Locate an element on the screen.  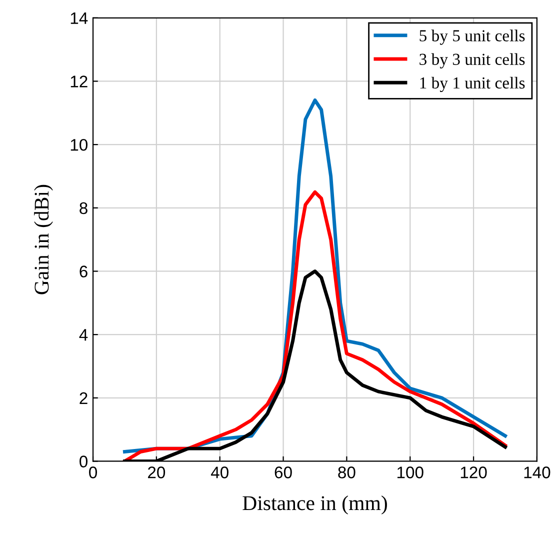
y-tick-label: 12 is located at coordinates (79, 82).